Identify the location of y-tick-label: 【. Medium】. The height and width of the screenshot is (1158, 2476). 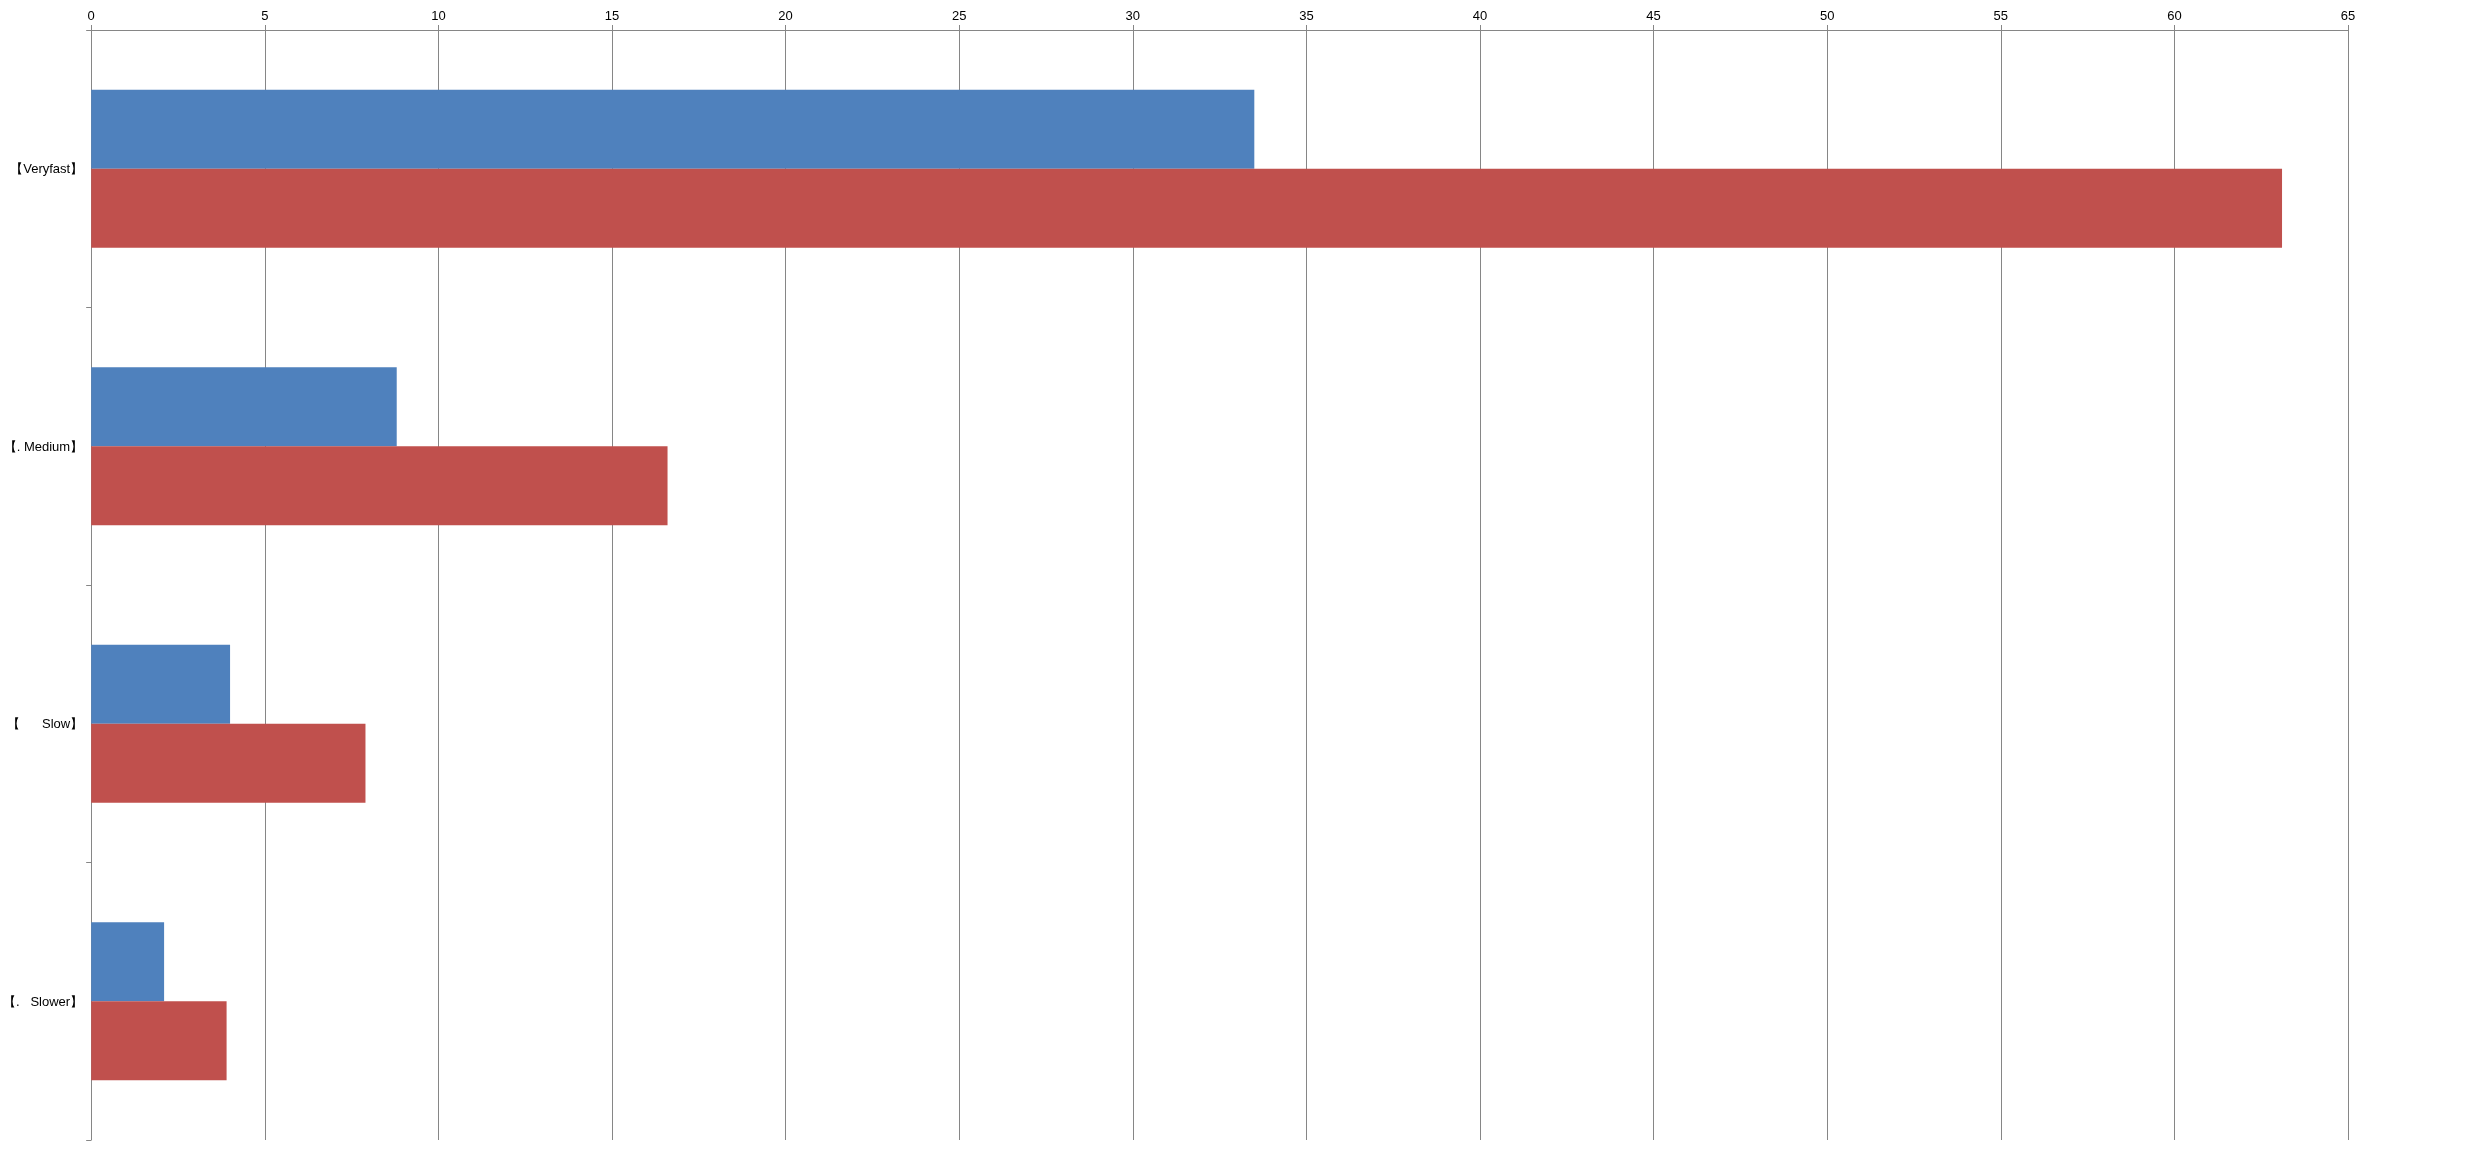
(43, 446).